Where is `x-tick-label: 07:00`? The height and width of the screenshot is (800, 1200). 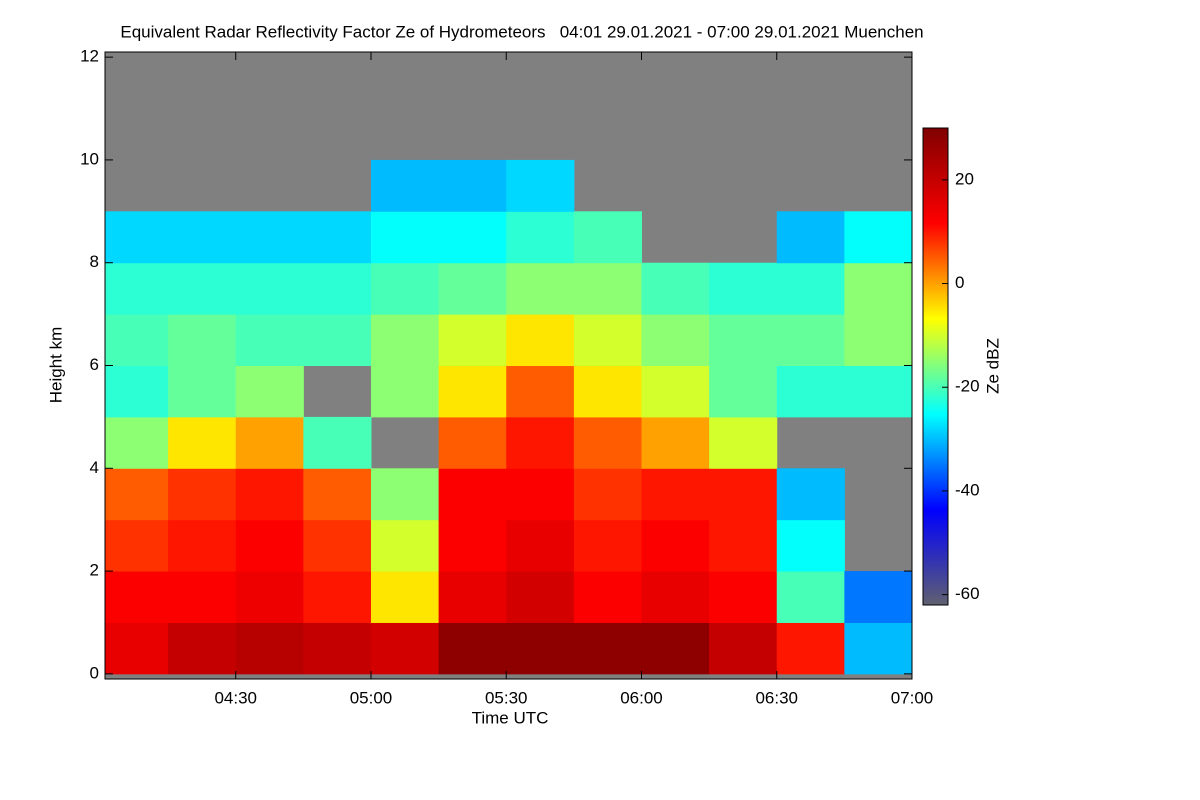 x-tick-label: 07:00 is located at coordinates (912, 697).